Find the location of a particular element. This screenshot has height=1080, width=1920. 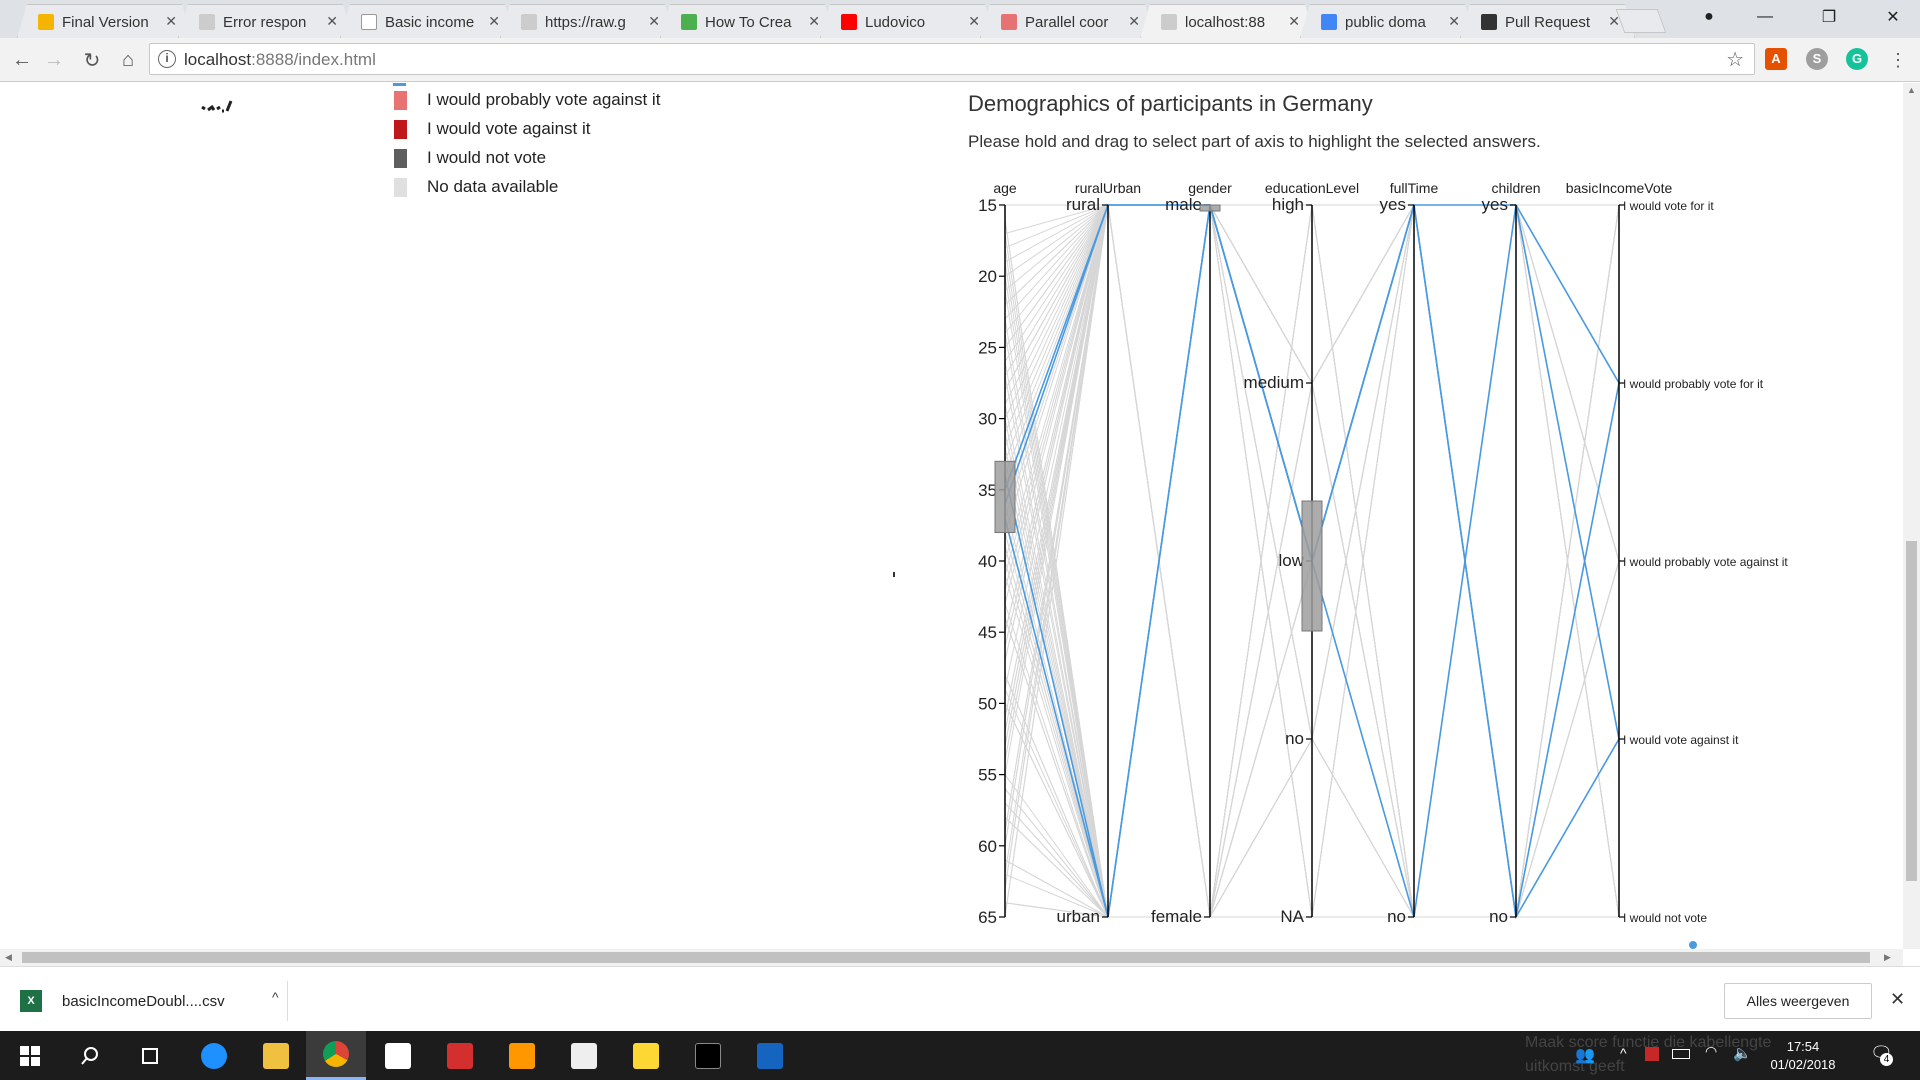

scroll-right-arrow-icon: ▶ is located at coordinates (1887, 957).